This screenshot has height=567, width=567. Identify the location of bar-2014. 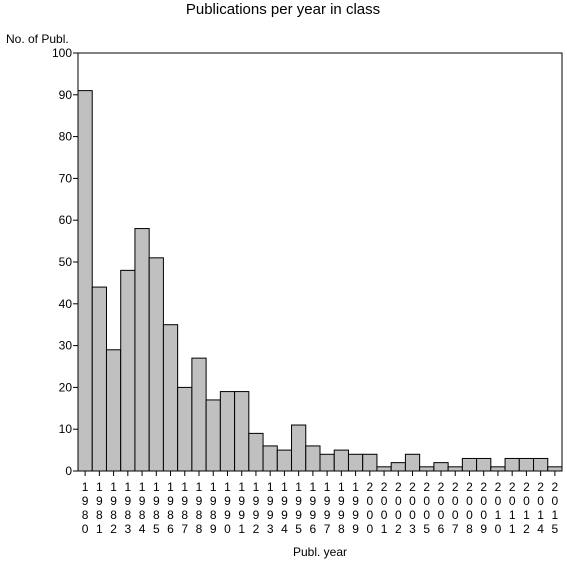
(541, 464).